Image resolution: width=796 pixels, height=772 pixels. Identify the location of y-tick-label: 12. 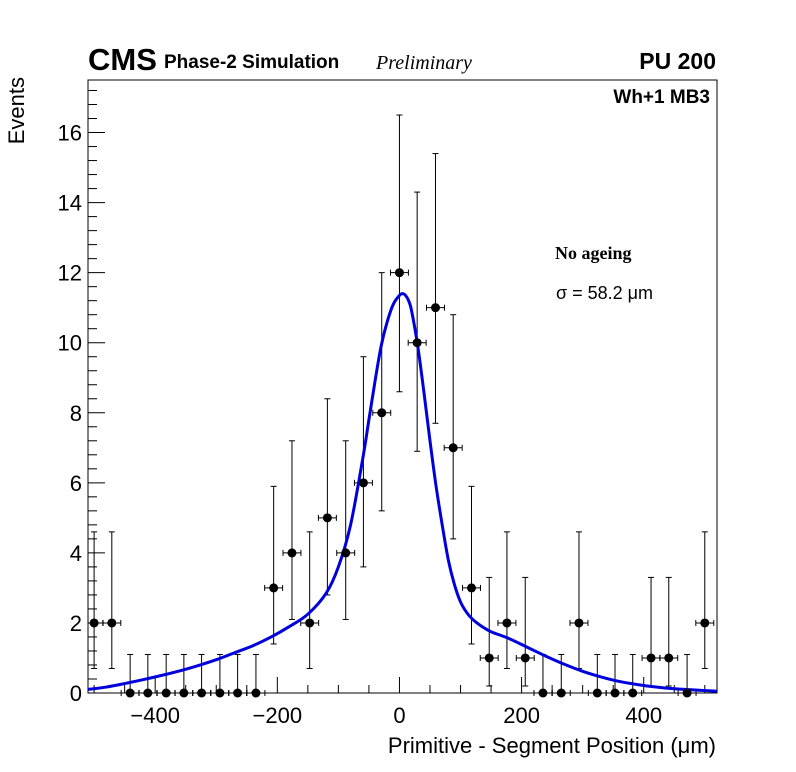
(70, 273).